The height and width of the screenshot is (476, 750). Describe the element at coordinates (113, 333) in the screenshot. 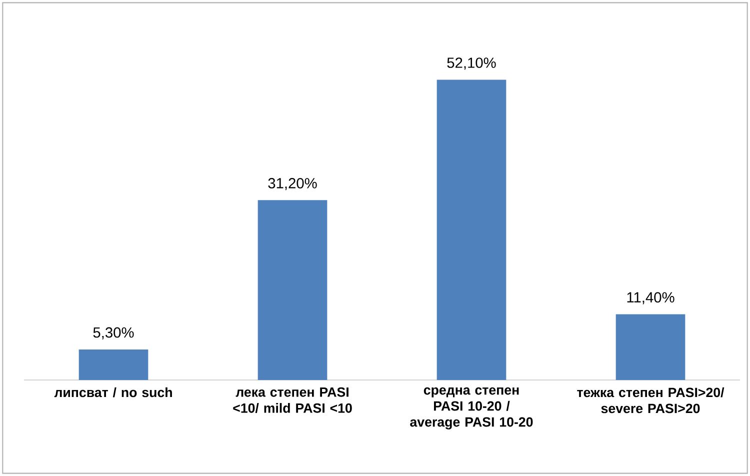

I see `data-label: 5,30%` at that location.